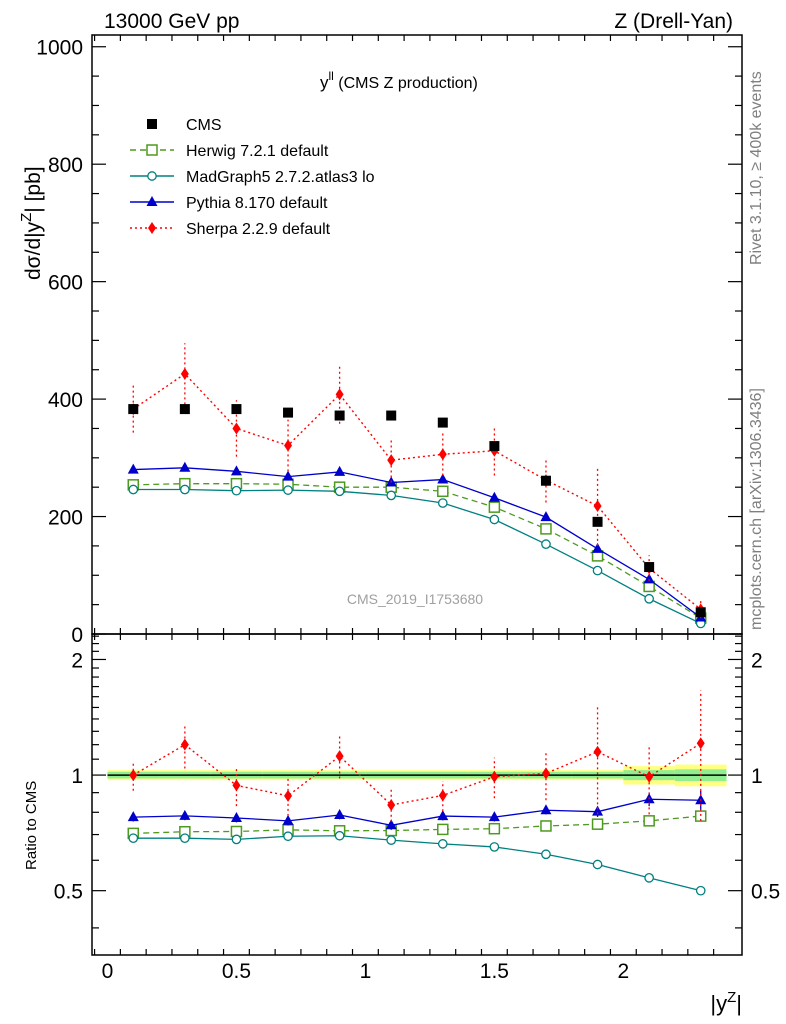 The height and width of the screenshot is (1024, 786). I want to click on mcplots-label: mcplots.cern.ch [arXiv:1306.3436], so click(756, 509).